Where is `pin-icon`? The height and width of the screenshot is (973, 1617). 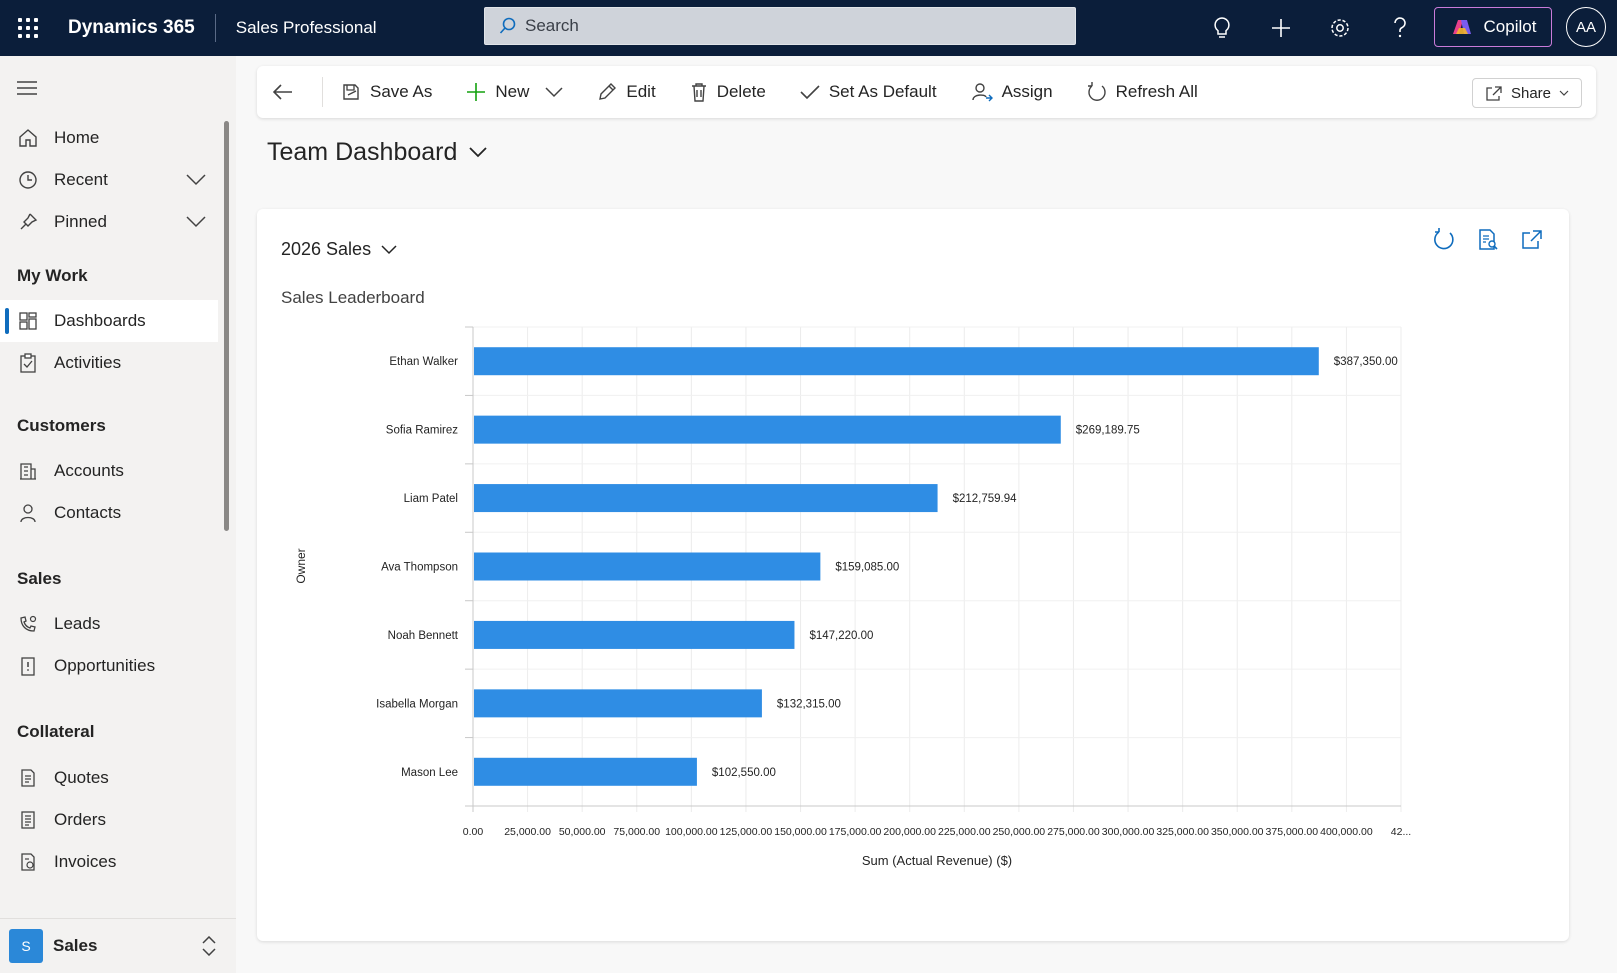 pin-icon is located at coordinates (28, 222).